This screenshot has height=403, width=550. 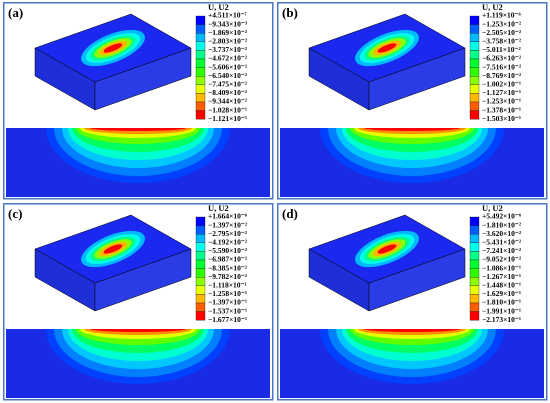 What do you see at coordinates (228, 84) in the screenshot?
I see `legend-label: −7.475×10⁻²` at bounding box center [228, 84].